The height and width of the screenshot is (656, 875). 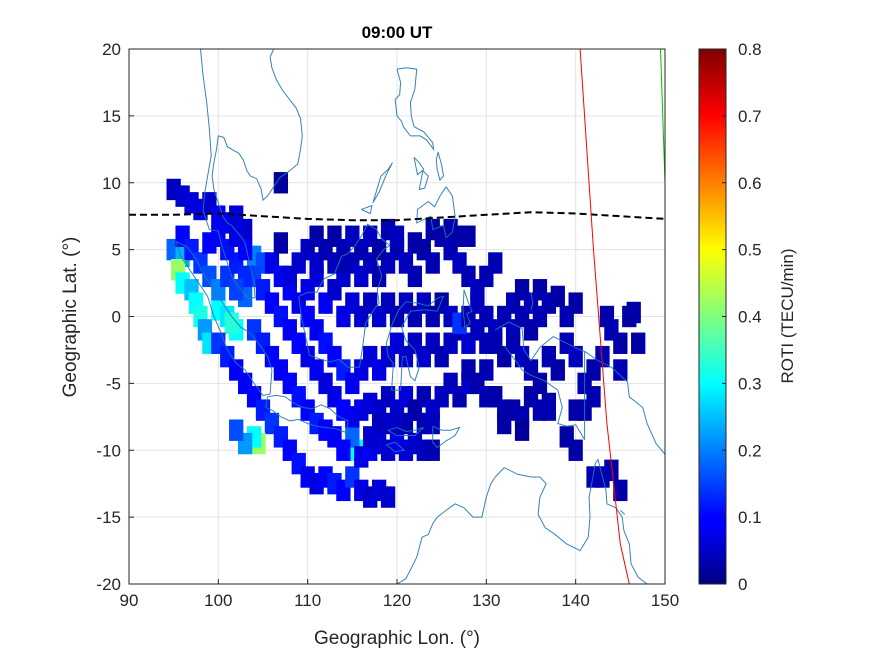 I want to click on y-tick-label: 15, so click(x=111, y=116).